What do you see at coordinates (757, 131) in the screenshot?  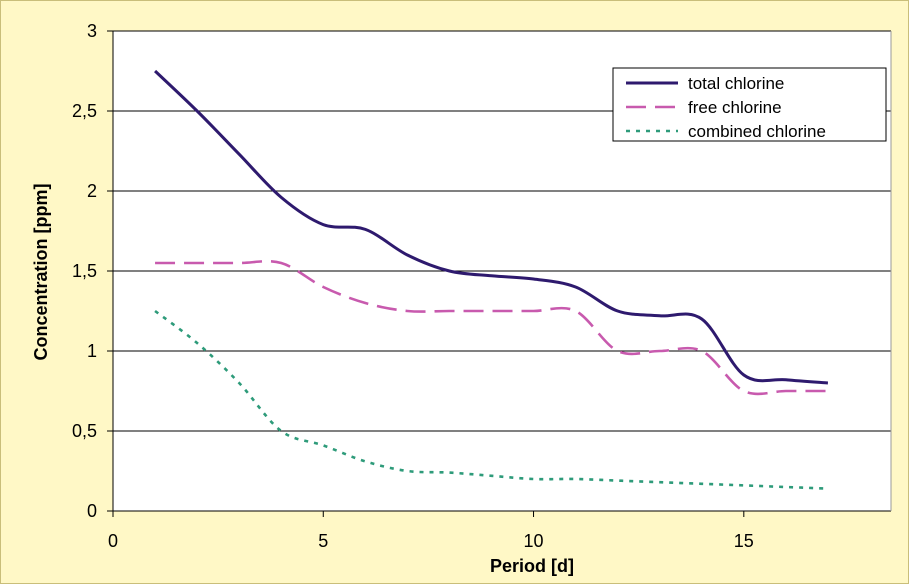 I see `legend-label-combined-chlorine: combined chlorine` at bounding box center [757, 131].